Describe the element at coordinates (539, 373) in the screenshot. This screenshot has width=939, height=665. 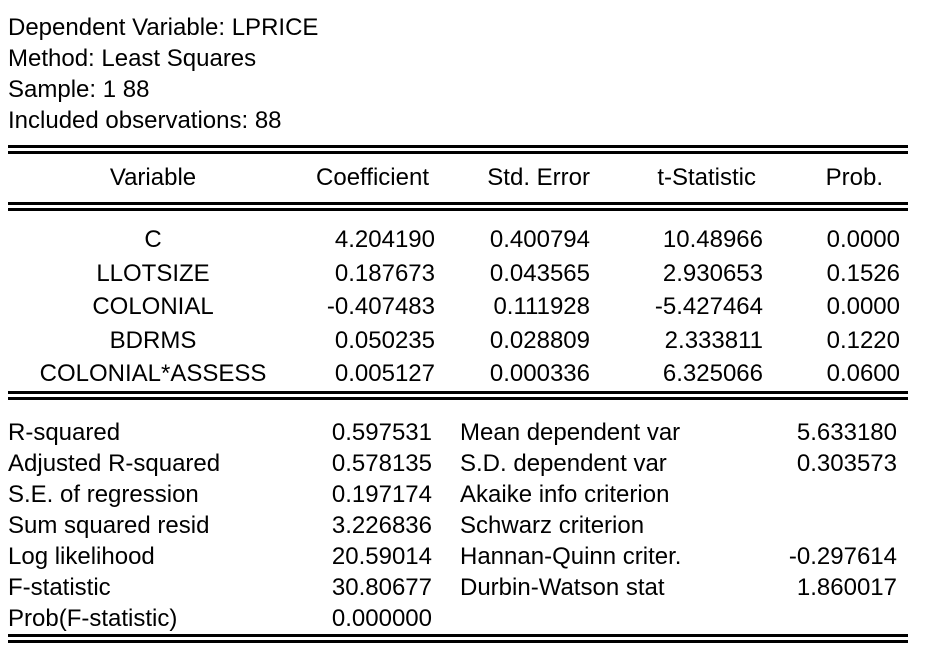
I see `std-error-value: 0.000336` at that location.